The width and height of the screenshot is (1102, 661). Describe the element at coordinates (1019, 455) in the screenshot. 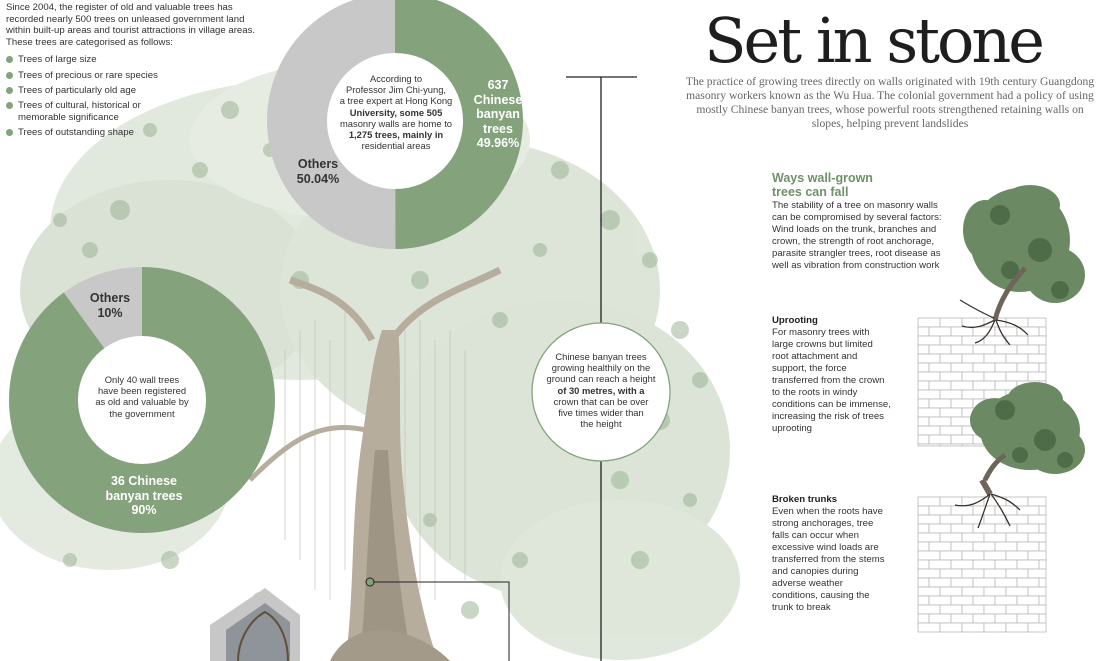

I see `broken-trunk-tree-illustration` at that location.